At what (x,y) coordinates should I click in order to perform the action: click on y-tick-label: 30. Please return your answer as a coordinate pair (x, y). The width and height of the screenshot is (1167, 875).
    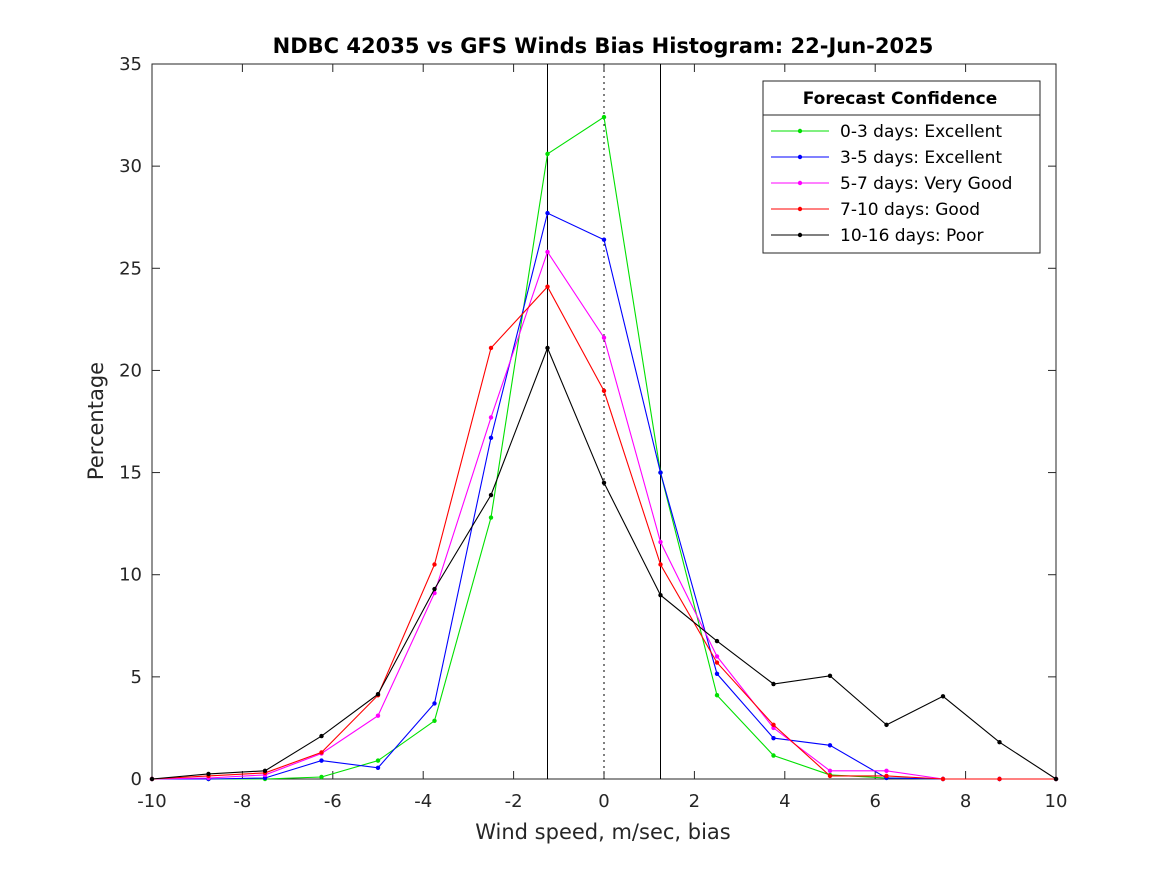
    Looking at the image, I should click on (130, 166).